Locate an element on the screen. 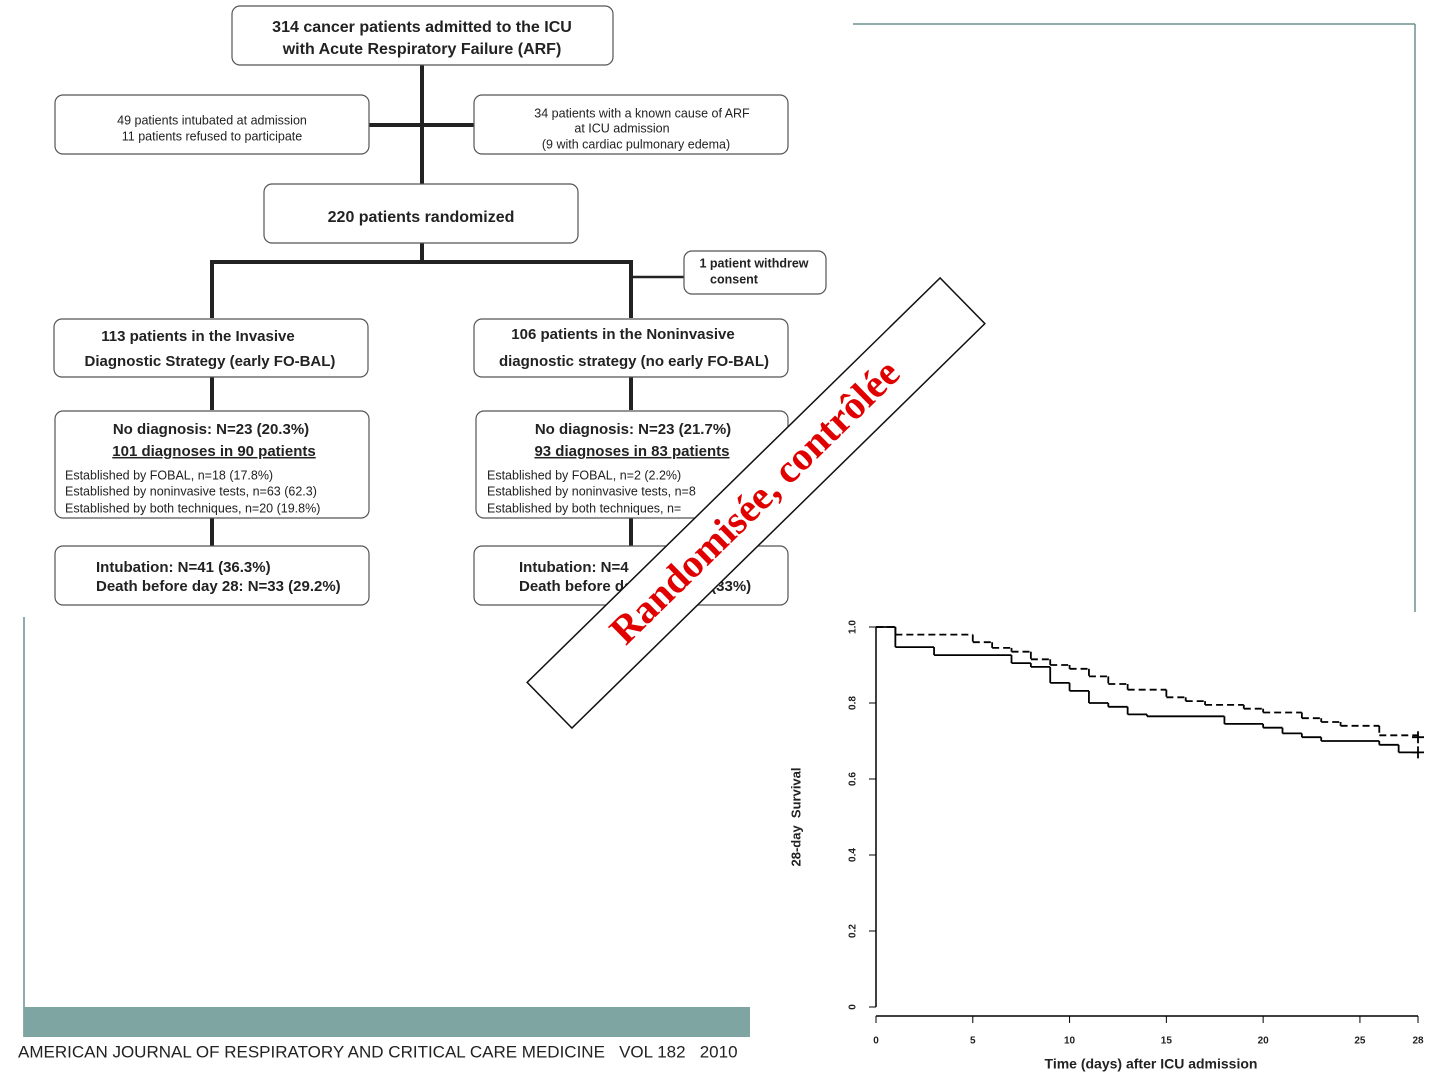 The height and width of the screenshot is (1080, 1440). flow-text: 220 patients randomized is located at coordinates (421, 217).